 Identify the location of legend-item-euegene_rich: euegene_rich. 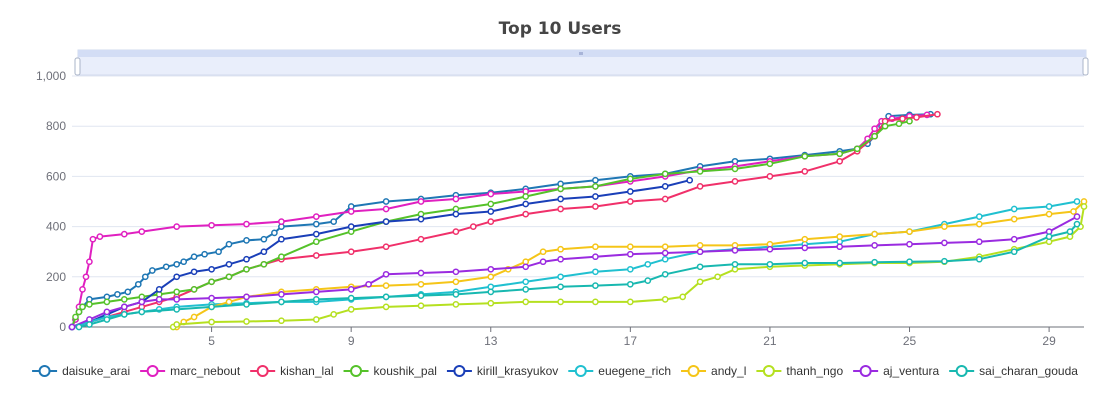
(619, 371).